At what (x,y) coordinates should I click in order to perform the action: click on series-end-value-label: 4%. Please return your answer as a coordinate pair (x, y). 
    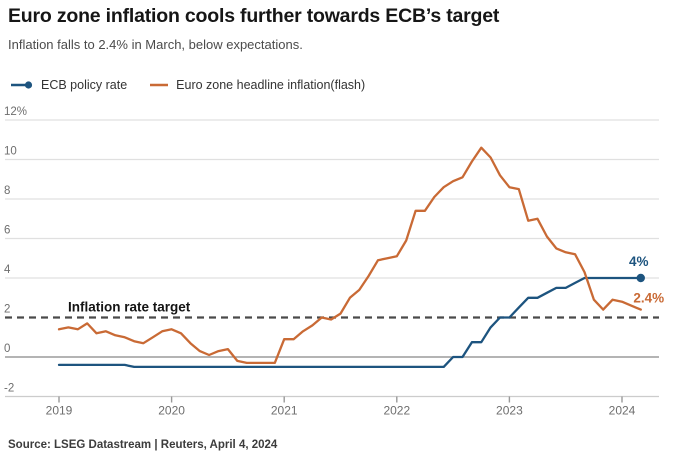
    Looking at the image, I should click on (639, 261).